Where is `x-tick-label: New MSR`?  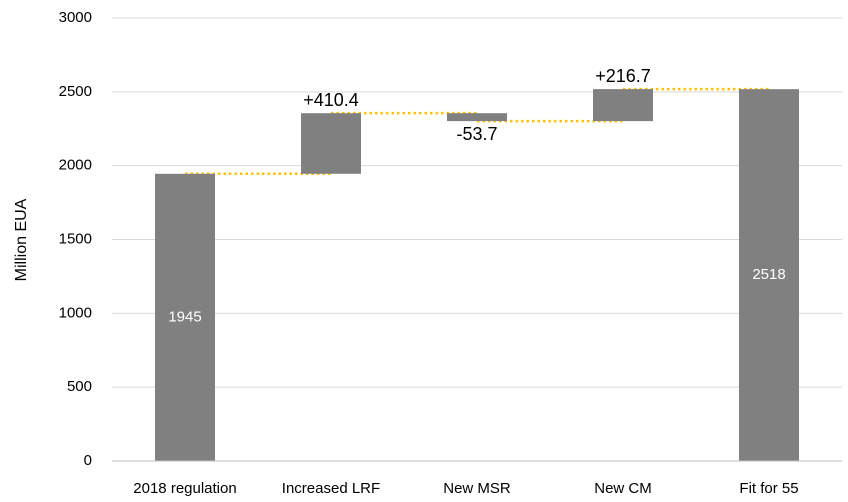 x-tick-label: New MSR is located at coordinates (477, 488).